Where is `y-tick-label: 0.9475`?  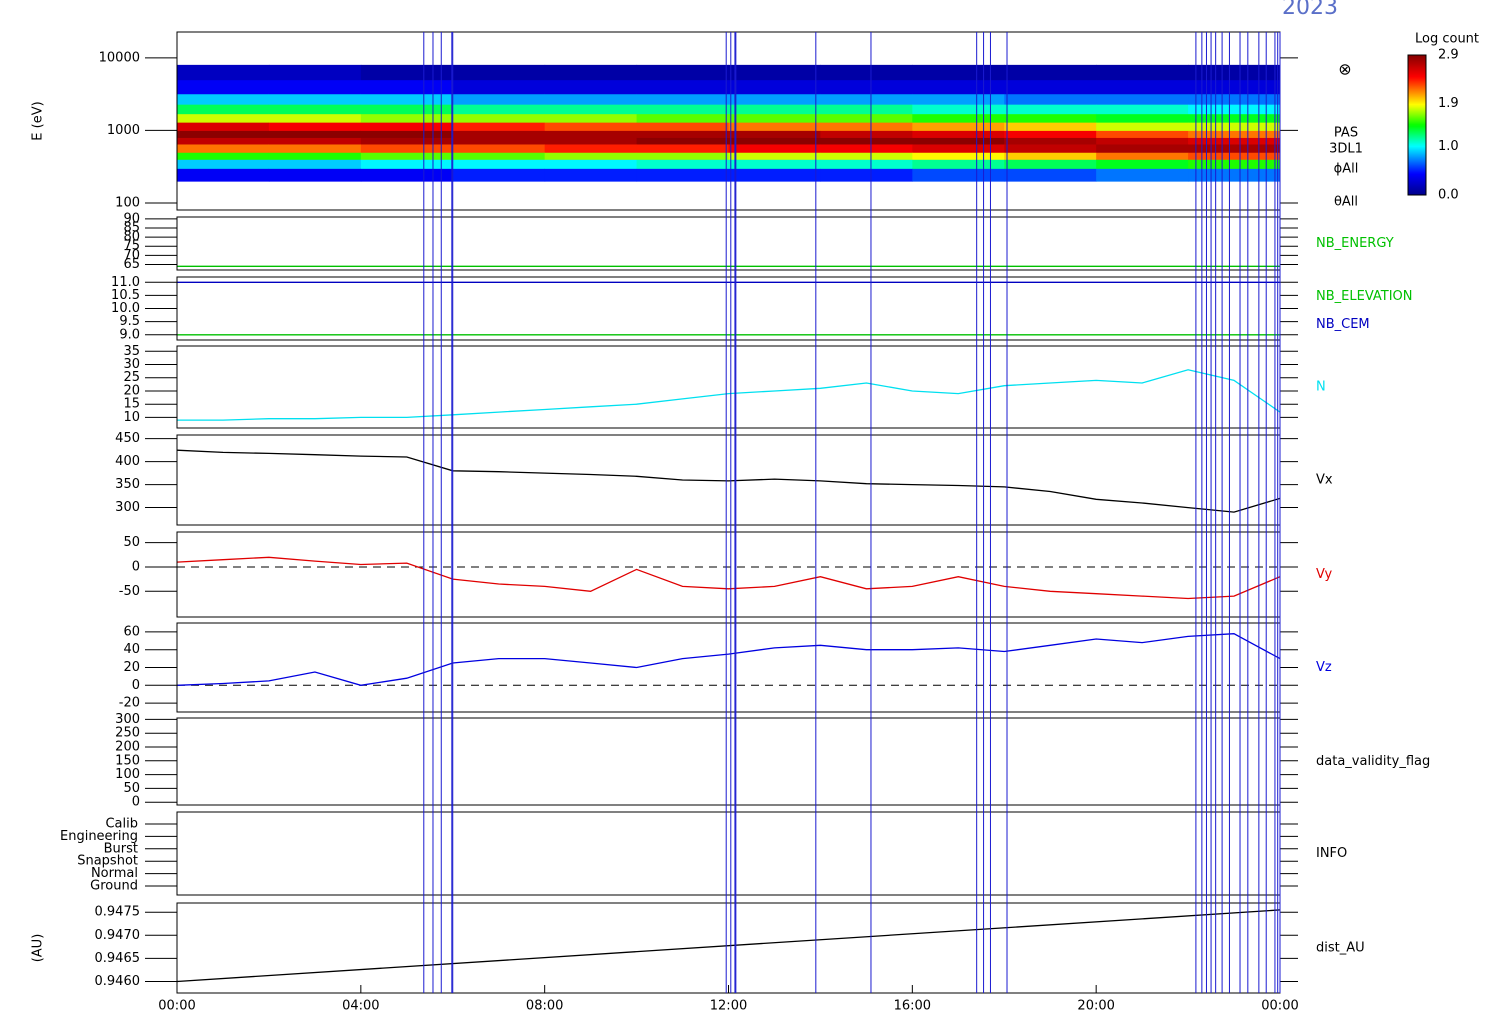
y-tick-label: 0.9475 is located at coordinates (118, 912).